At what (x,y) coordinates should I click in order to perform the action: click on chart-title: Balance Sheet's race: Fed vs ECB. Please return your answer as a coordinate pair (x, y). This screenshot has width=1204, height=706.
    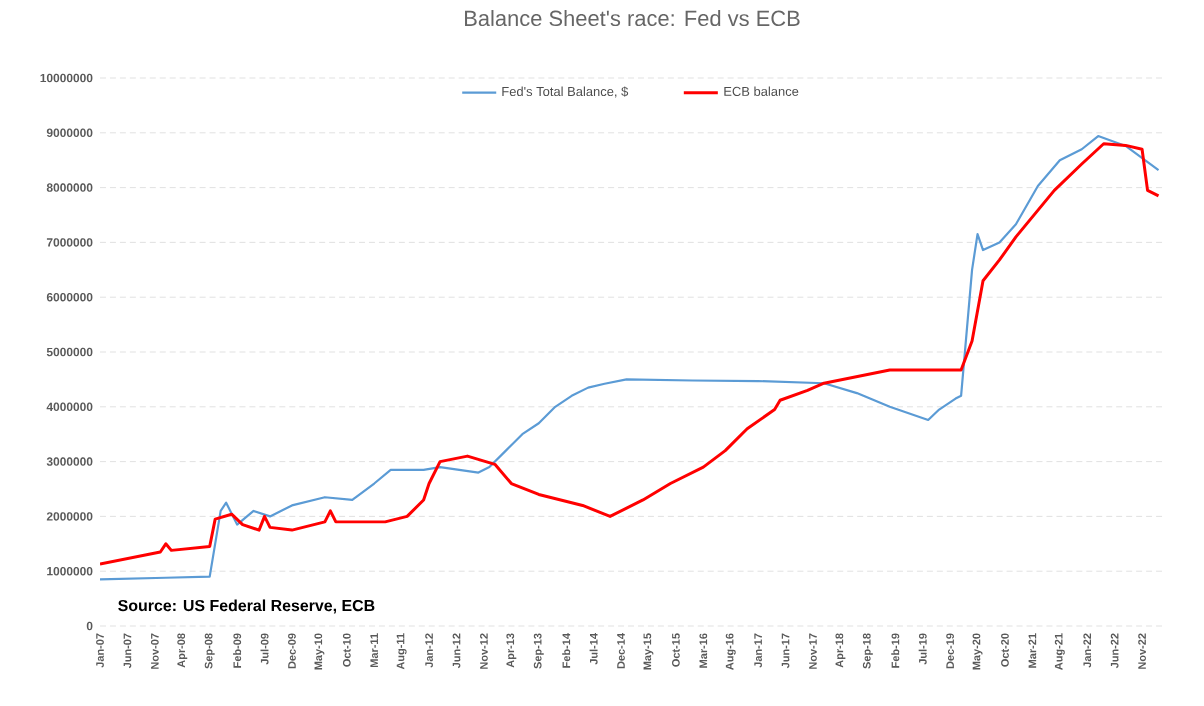
    Looking at the image, I should click on (632, 18).